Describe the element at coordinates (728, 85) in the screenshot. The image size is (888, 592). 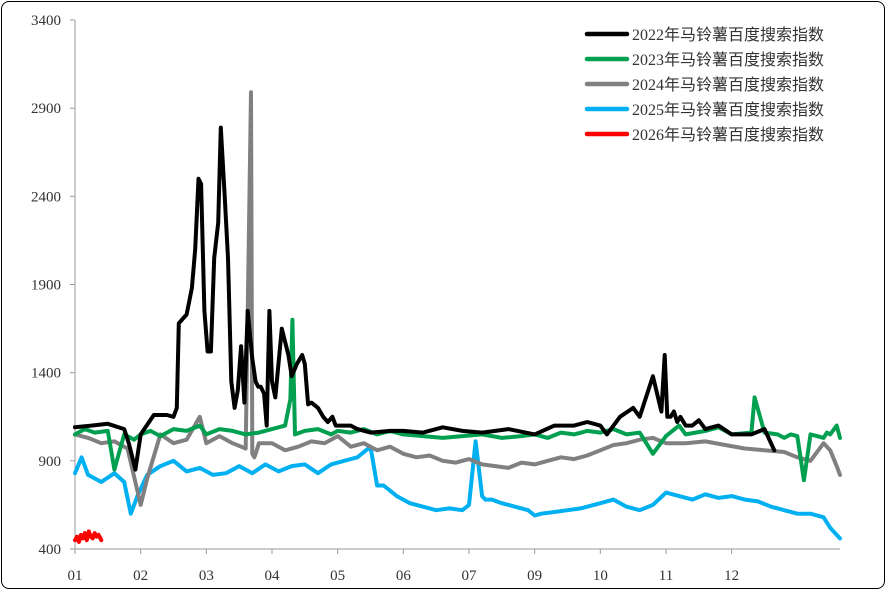
I see `legend-label-2024: 2024年马铃薯百度搜索指数` at that location.